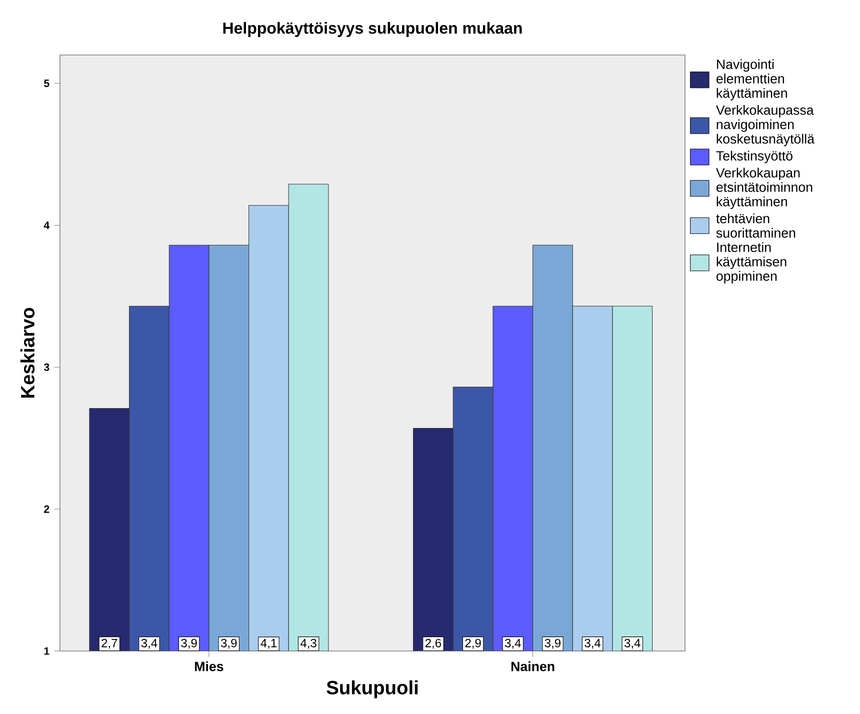 The height and width of the screenshot is (714, 860). What do you see at coordinates (308, 643) in the screenshot?
I see `data-label: 4,3` at bounding box center [308, 643].